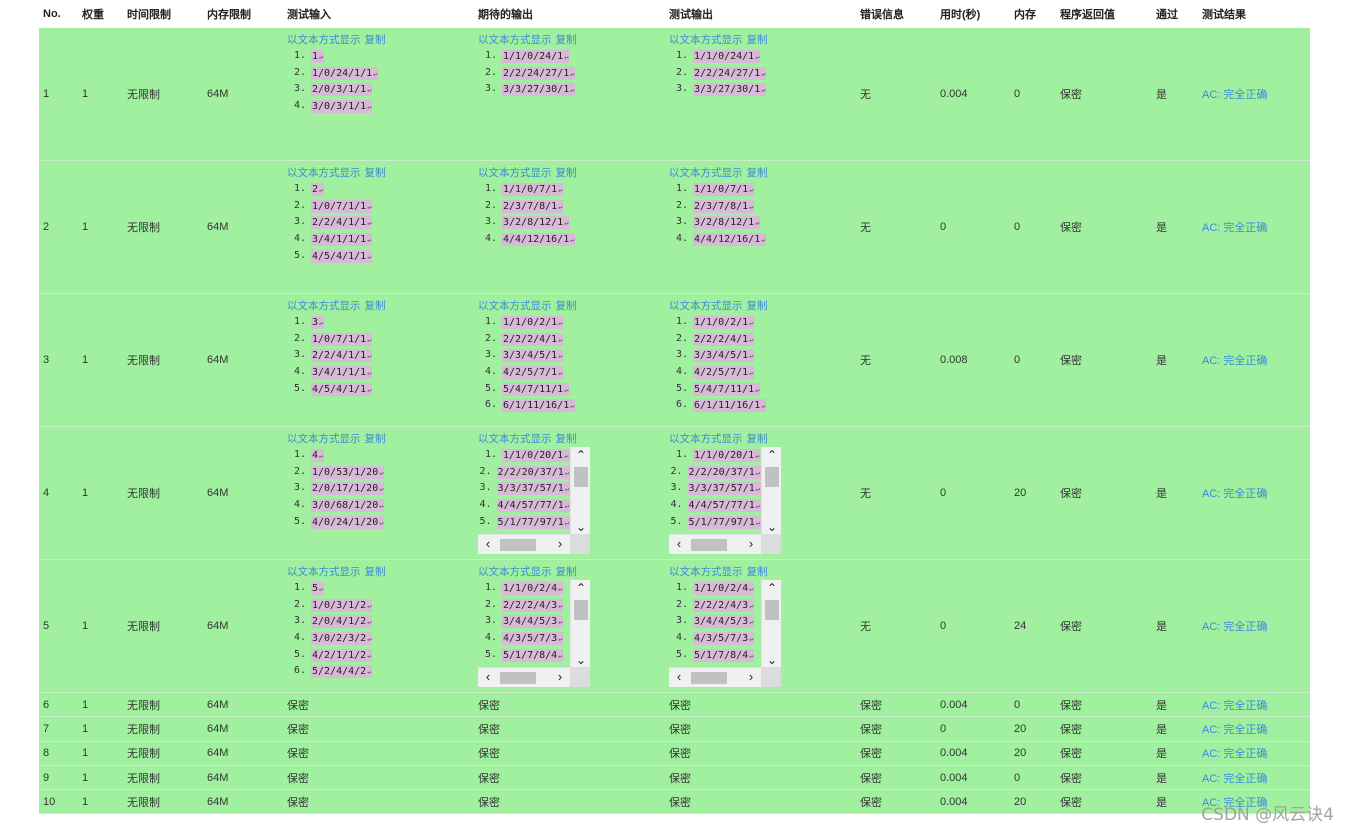  I want to click on code-line: 3. 2/2/4/1/1, so click(380, 222).